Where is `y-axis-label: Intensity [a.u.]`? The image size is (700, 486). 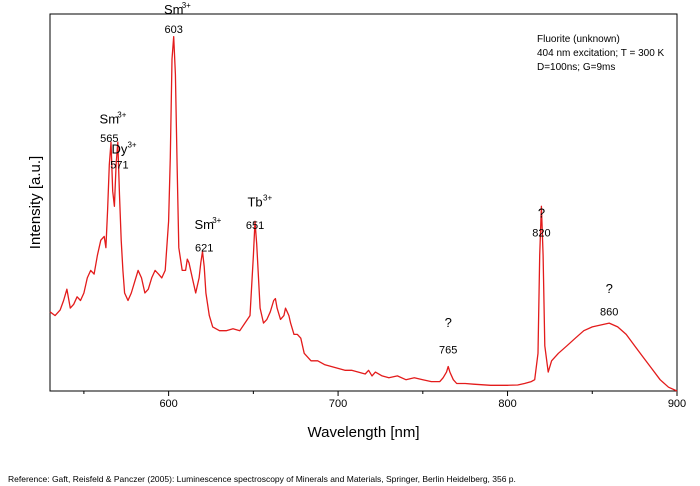 y-axis-label: Intensity [a.u.] is located at coordinates (35, 202).